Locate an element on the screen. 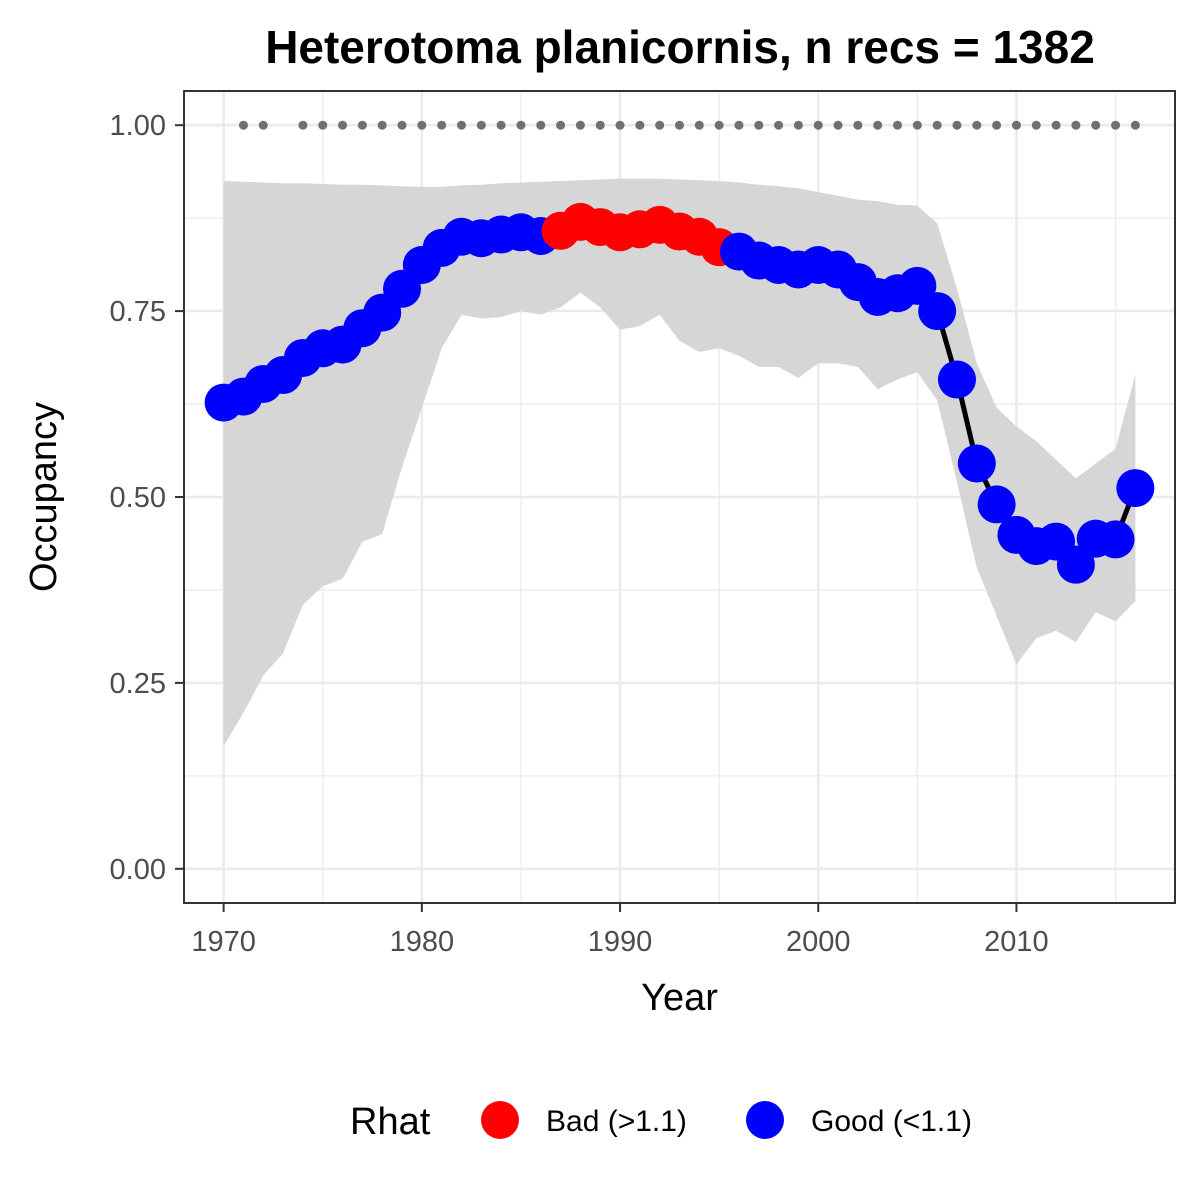 The width and height of the screenshot is (1200, 1200). legend: Rhat Bad (>1.1) Good (<1.1) is located at coordinates (661, 1122).